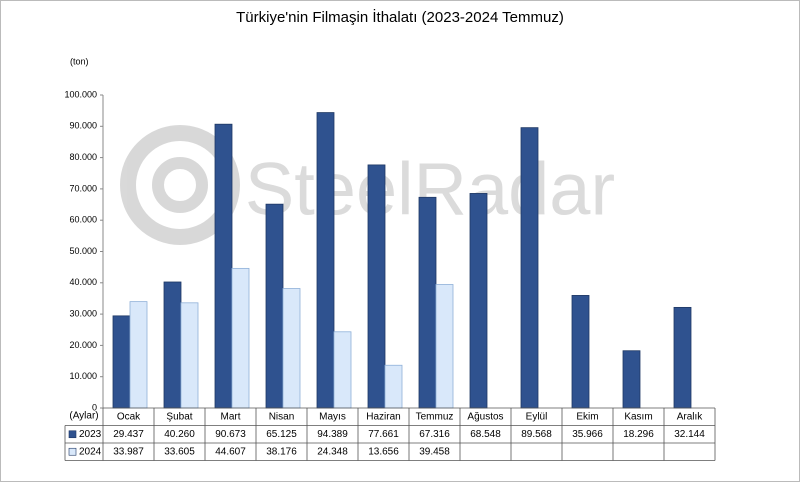  I want to click on y-unit: (ton), so click(79, 61).